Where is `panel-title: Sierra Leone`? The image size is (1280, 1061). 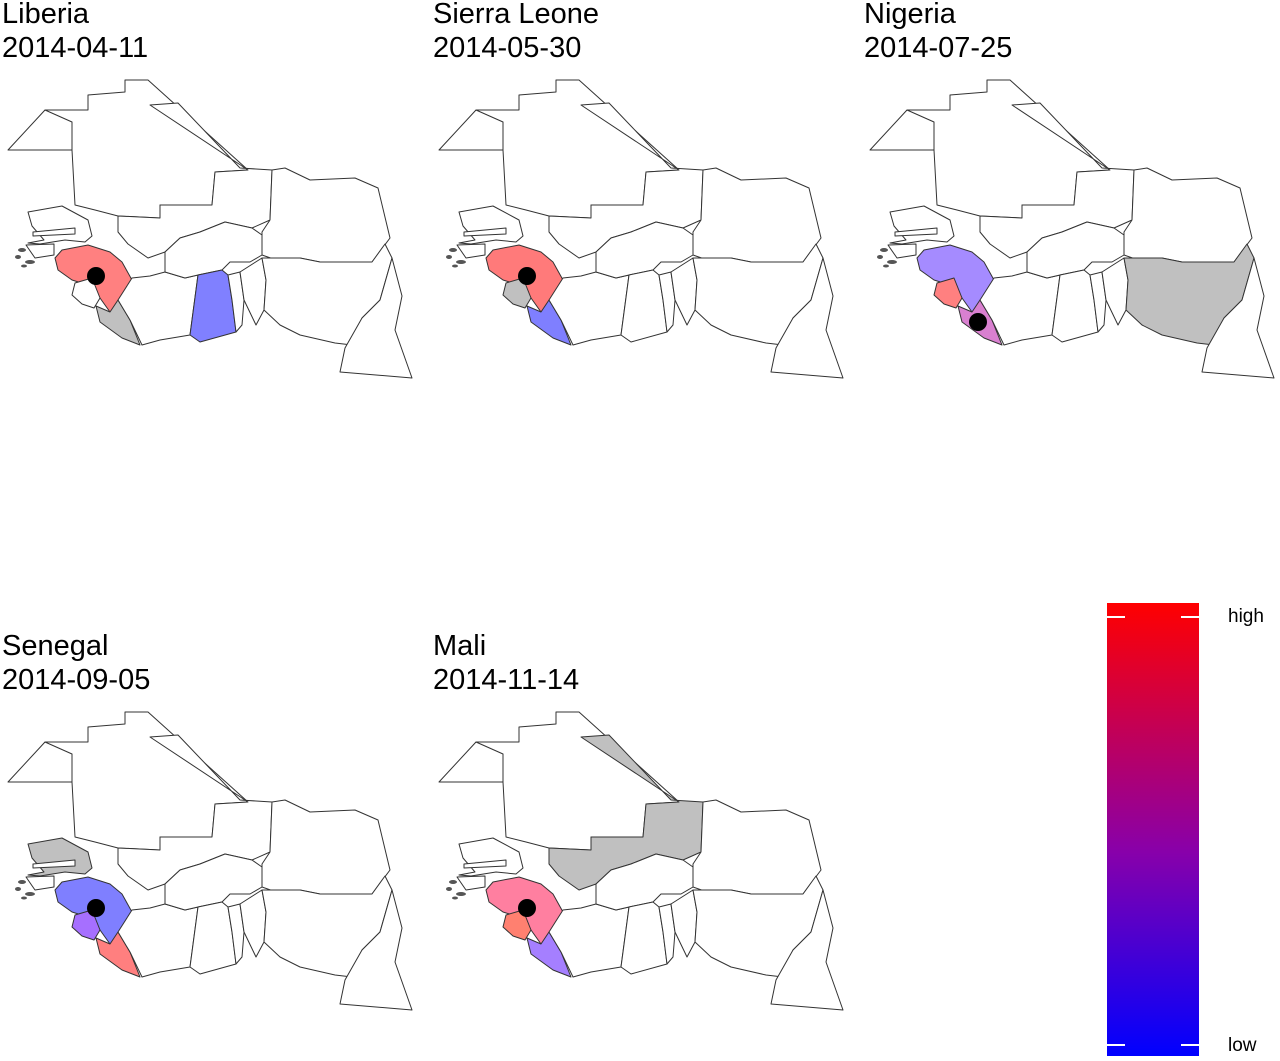 panel-title: Sierra Leone is located at coordinates (516, 15).